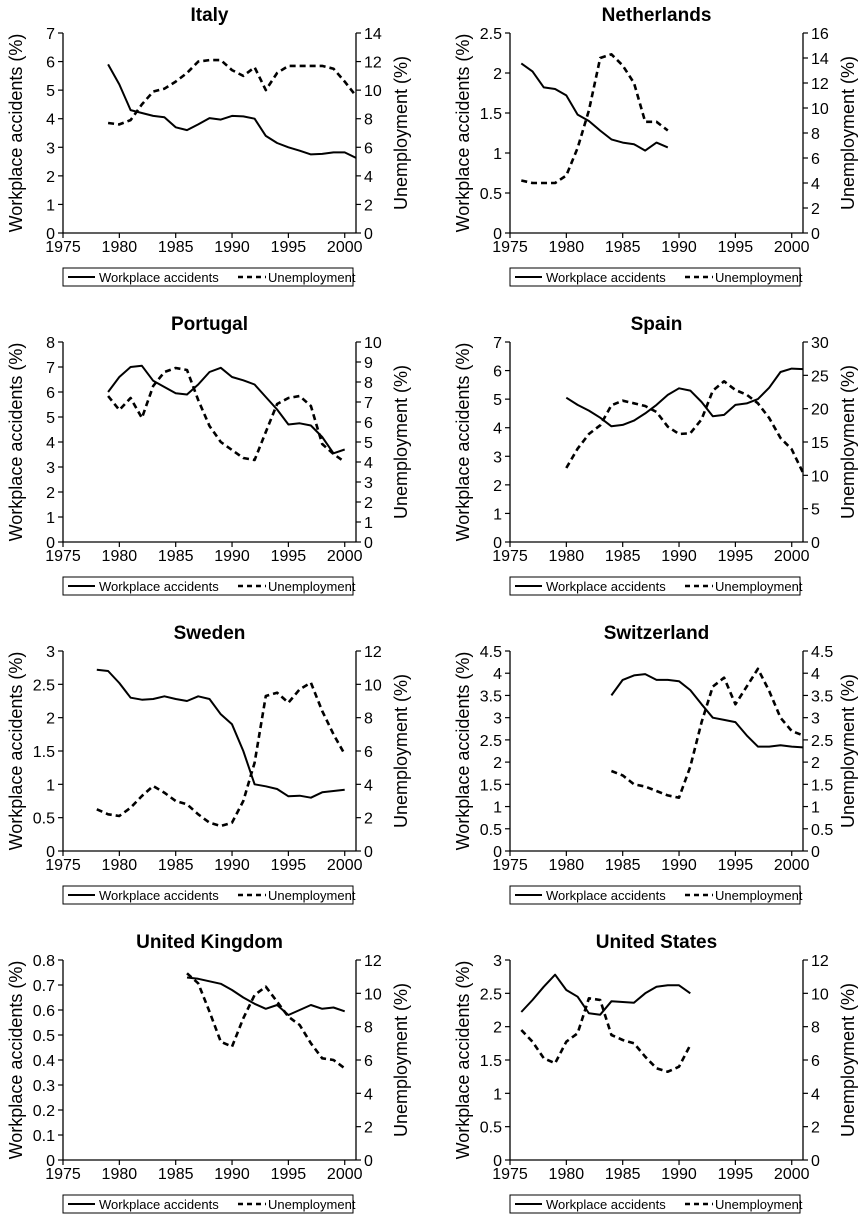 The width and height of the screenshot is (863, 1220). What do you see at coordinates (44, 1136) in the screenshot?
I see `left-tick-label: 0.1` at bounding box center [44, 1136].